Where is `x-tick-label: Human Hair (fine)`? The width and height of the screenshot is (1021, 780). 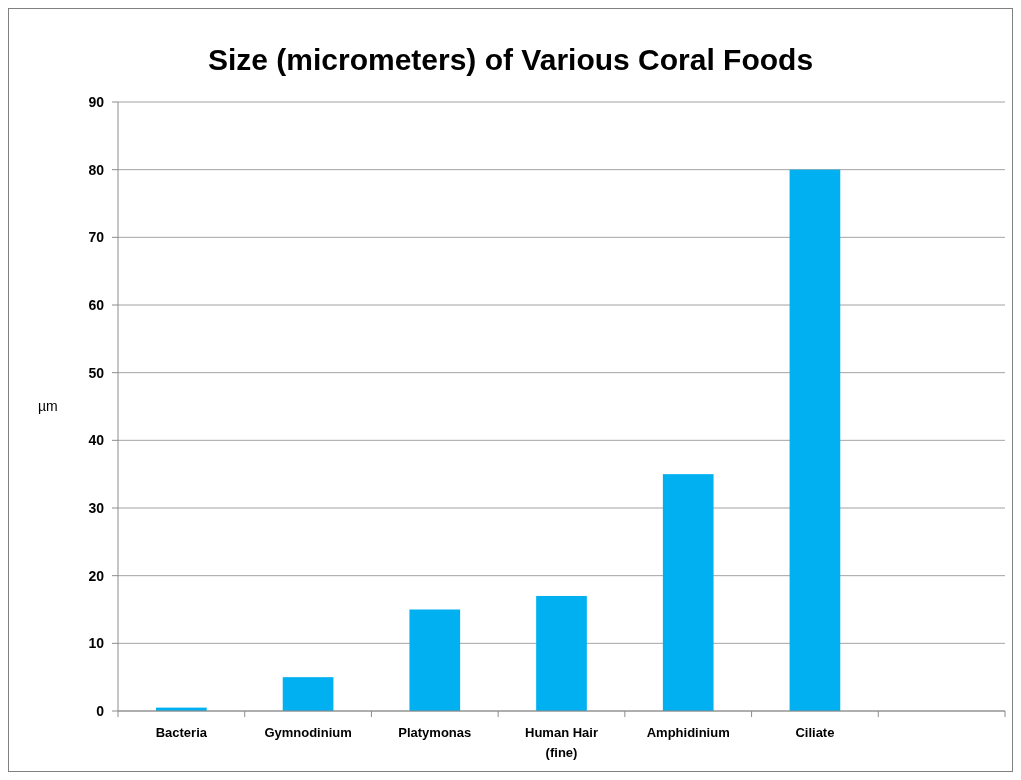
x-tick-label: Human Hair (fine) is located at coordinates (561, 742).